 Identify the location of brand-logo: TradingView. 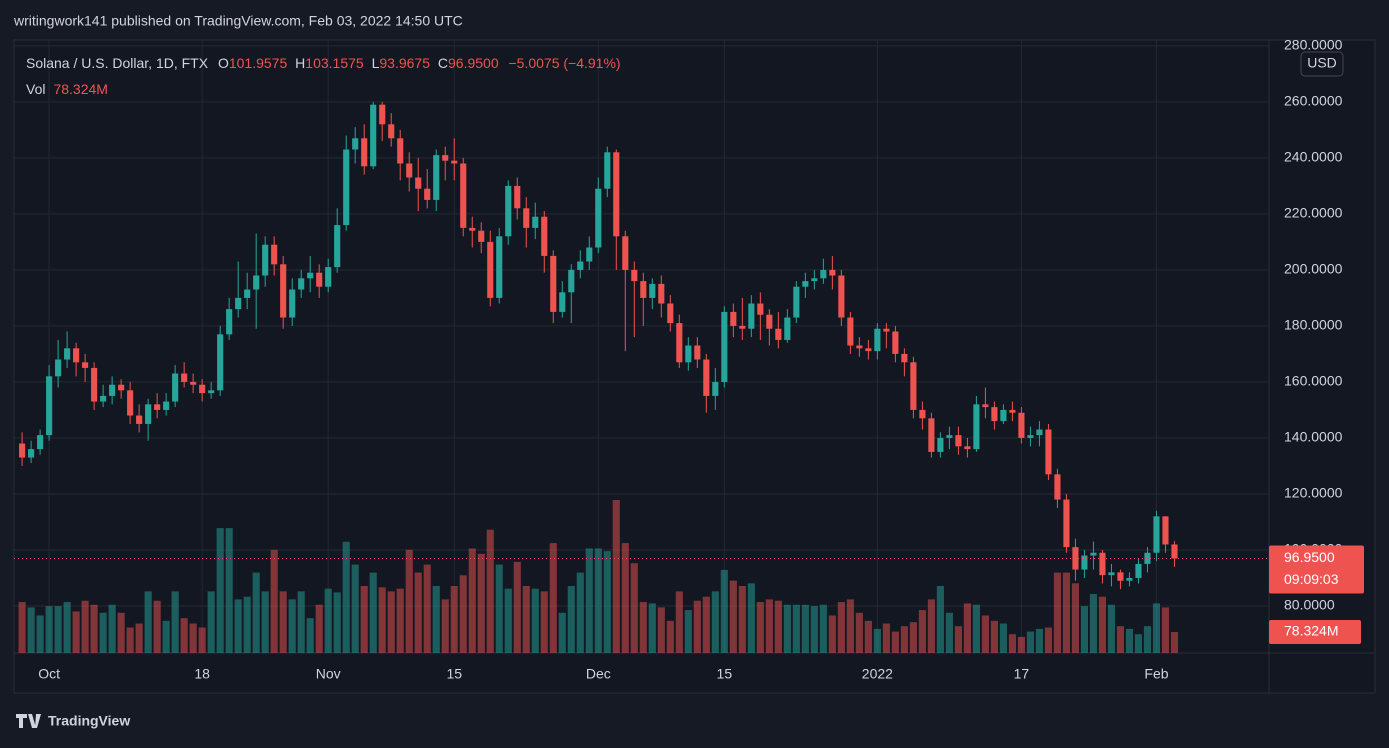
(73, 721).